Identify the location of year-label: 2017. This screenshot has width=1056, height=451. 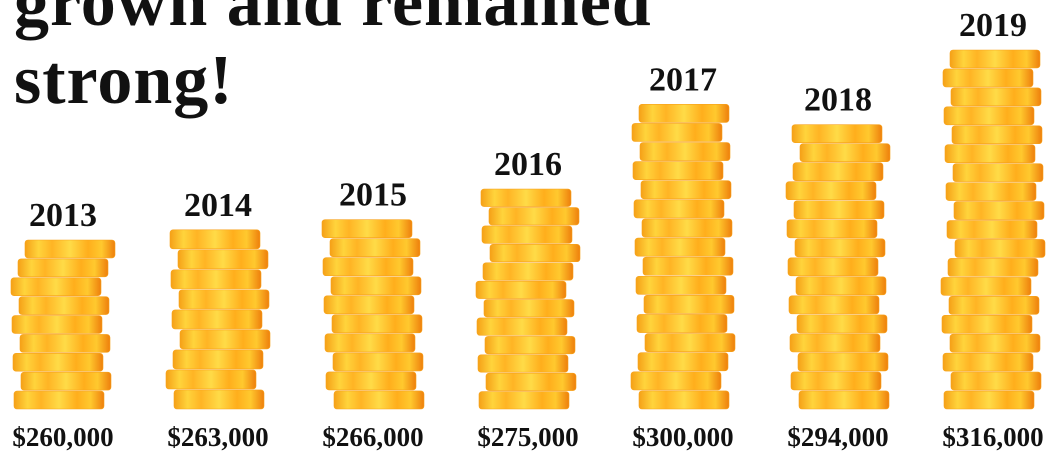
(683, 79).